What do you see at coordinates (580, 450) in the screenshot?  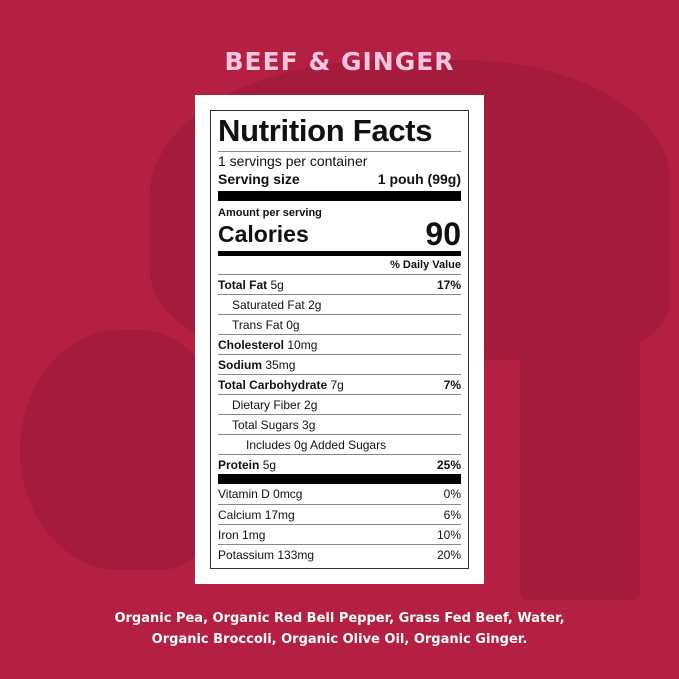 I see `cow-leg-silhouette` at bounding box center [580, 450].